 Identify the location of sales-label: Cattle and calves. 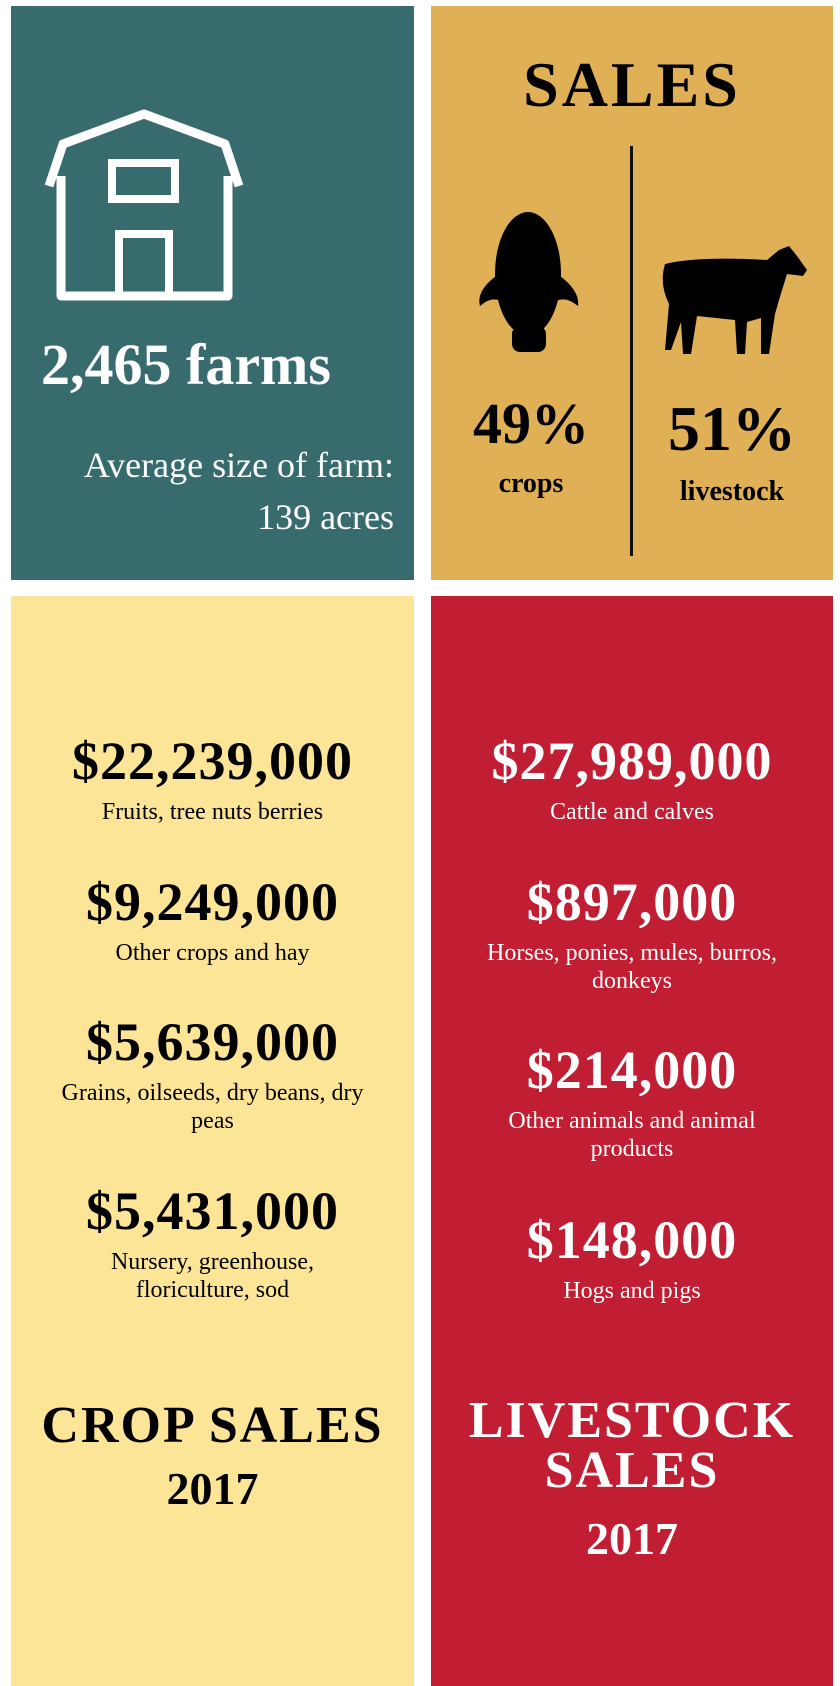
(632, 812).